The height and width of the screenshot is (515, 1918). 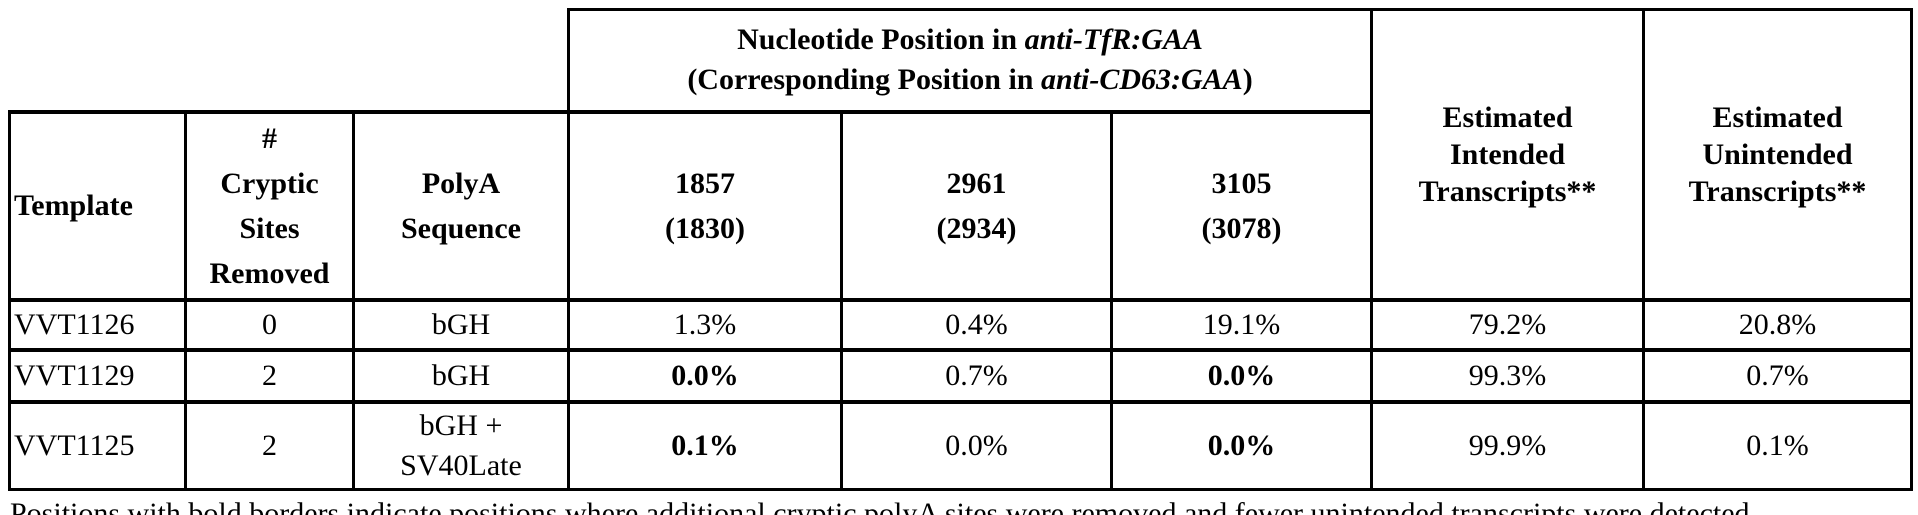 I want to click on polya-line: bGH +, so click(x=461, y=425).